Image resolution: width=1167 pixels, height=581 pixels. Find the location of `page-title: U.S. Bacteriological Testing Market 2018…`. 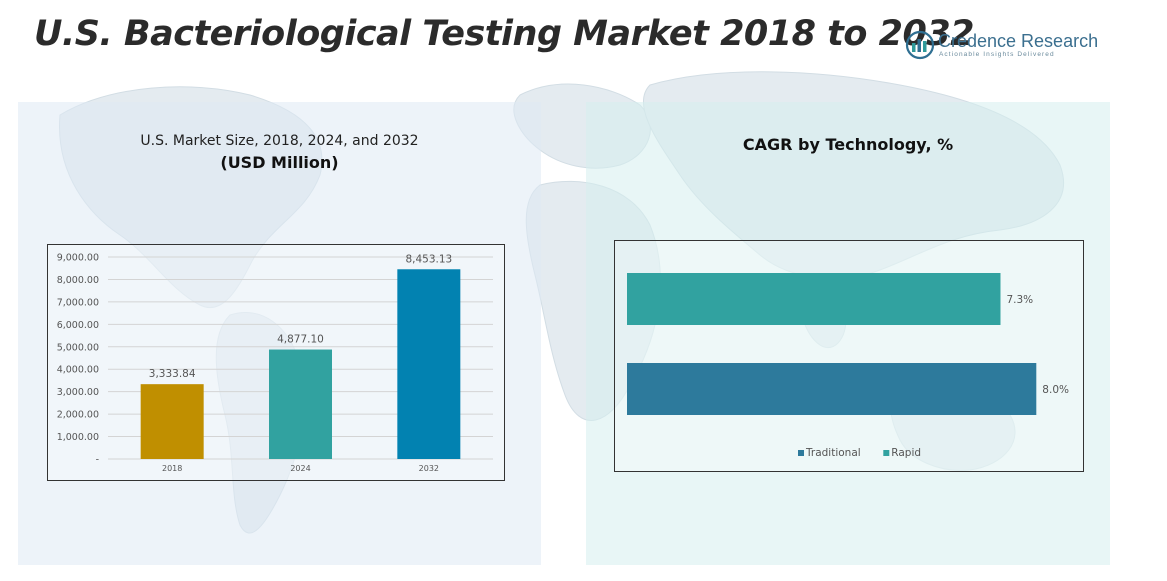

page-title: U.S. Bacteriological Testing Market 2018… is located at coordinates (504, 34).